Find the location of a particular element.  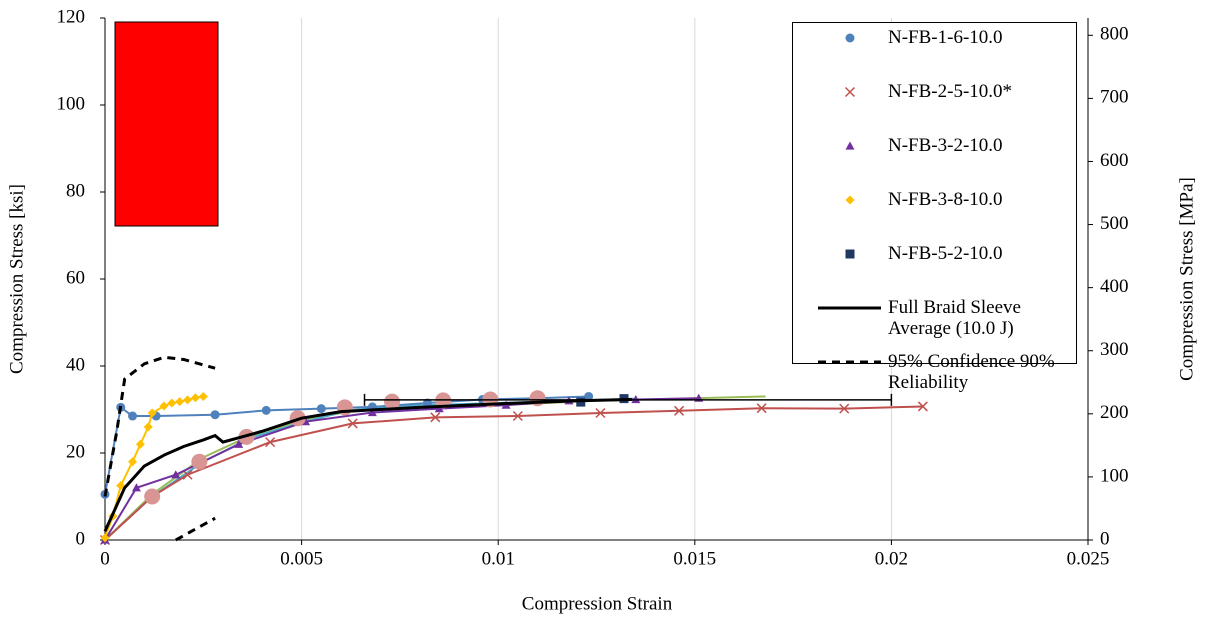

x-tick-label: 0.025 is located at coordinates (1088, 558).